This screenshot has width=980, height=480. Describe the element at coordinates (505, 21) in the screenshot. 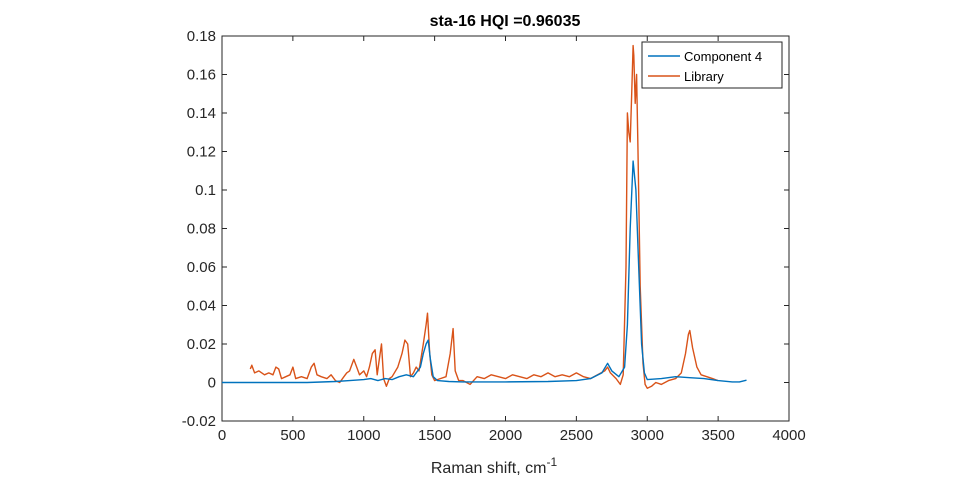

I see `chart-title: sta-16 HQI =0.96035` at that location.